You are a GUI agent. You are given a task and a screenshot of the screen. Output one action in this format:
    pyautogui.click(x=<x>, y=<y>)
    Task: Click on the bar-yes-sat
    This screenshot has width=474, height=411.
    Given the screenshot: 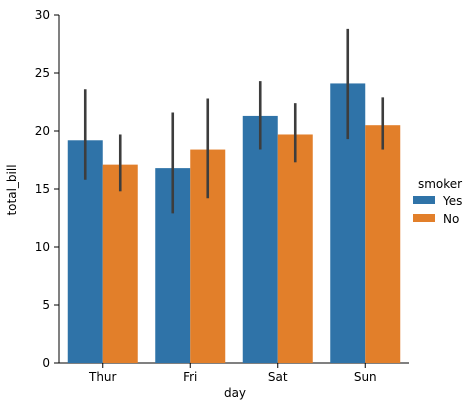 What is the action you would take?
    pyautogui.click(x=260, y=239)
    